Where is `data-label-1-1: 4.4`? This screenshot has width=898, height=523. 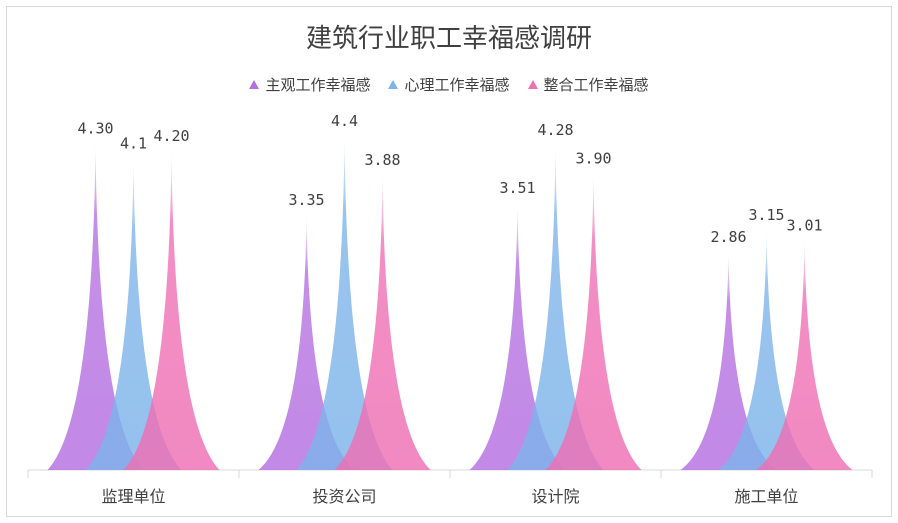 data-label-1-1: 4.4 is located at coordinates (344, 121).